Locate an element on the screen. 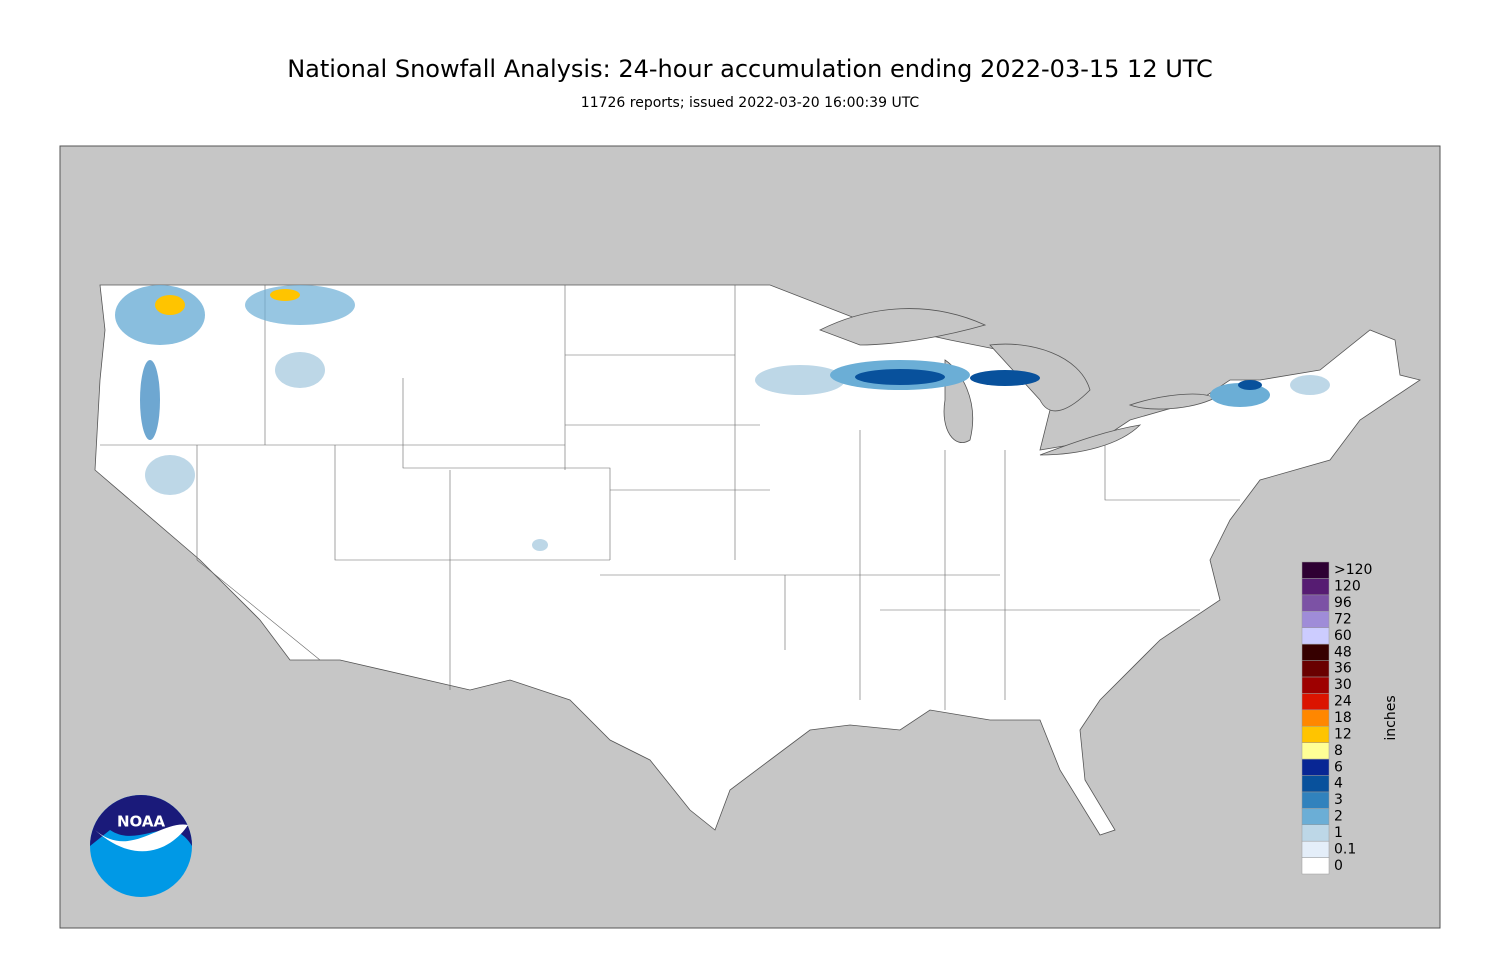 The image size is (1500, 978). legend-label: 120 is located at coordinates (1347, 587).